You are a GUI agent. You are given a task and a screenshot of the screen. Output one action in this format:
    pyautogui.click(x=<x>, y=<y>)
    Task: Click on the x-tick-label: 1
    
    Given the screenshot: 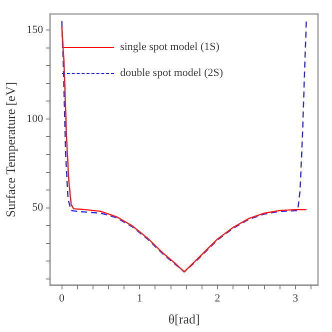 What is the action you would take?
    pyautogui.click(x=139, y=298)
    